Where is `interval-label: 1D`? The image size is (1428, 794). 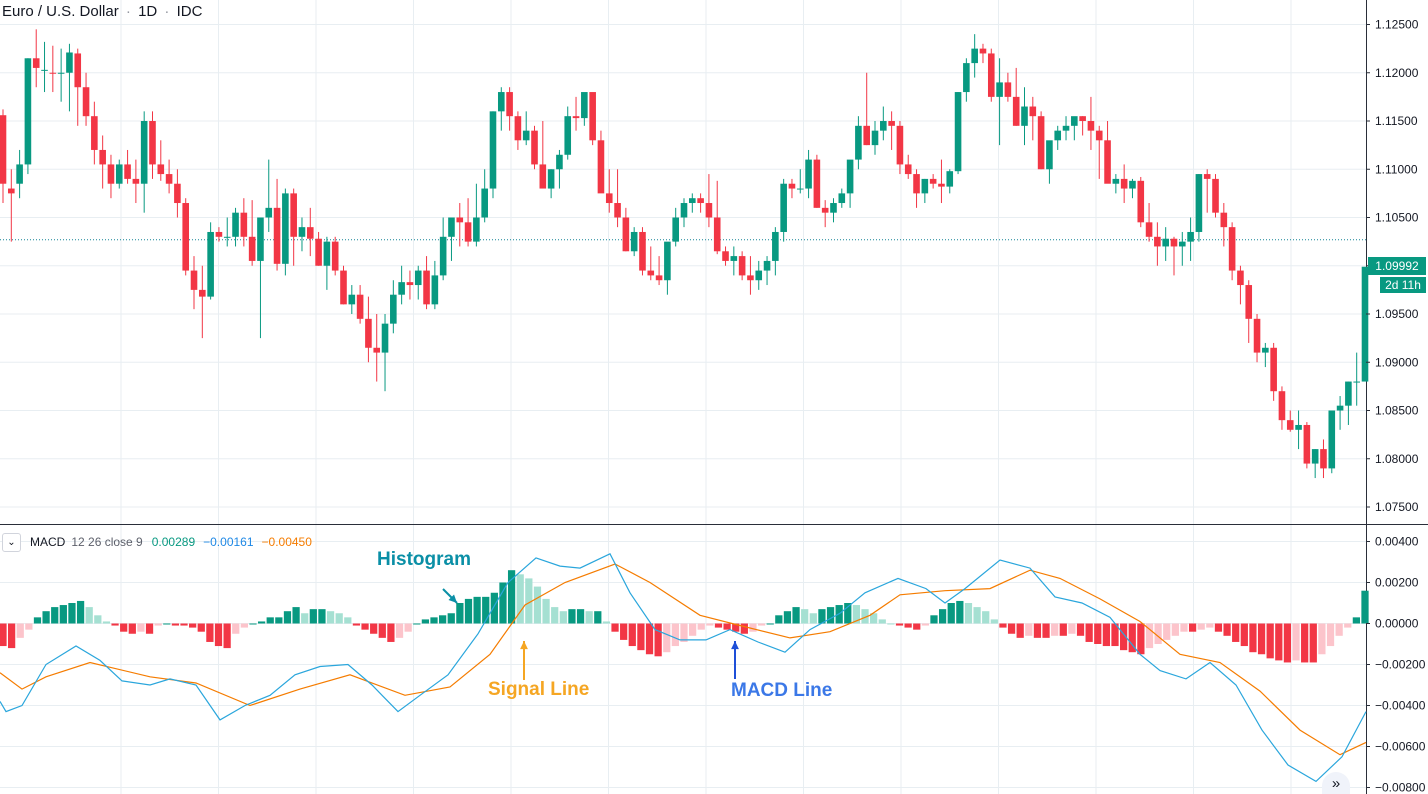
interval-label: 1D is located at coordinates (148, 11).